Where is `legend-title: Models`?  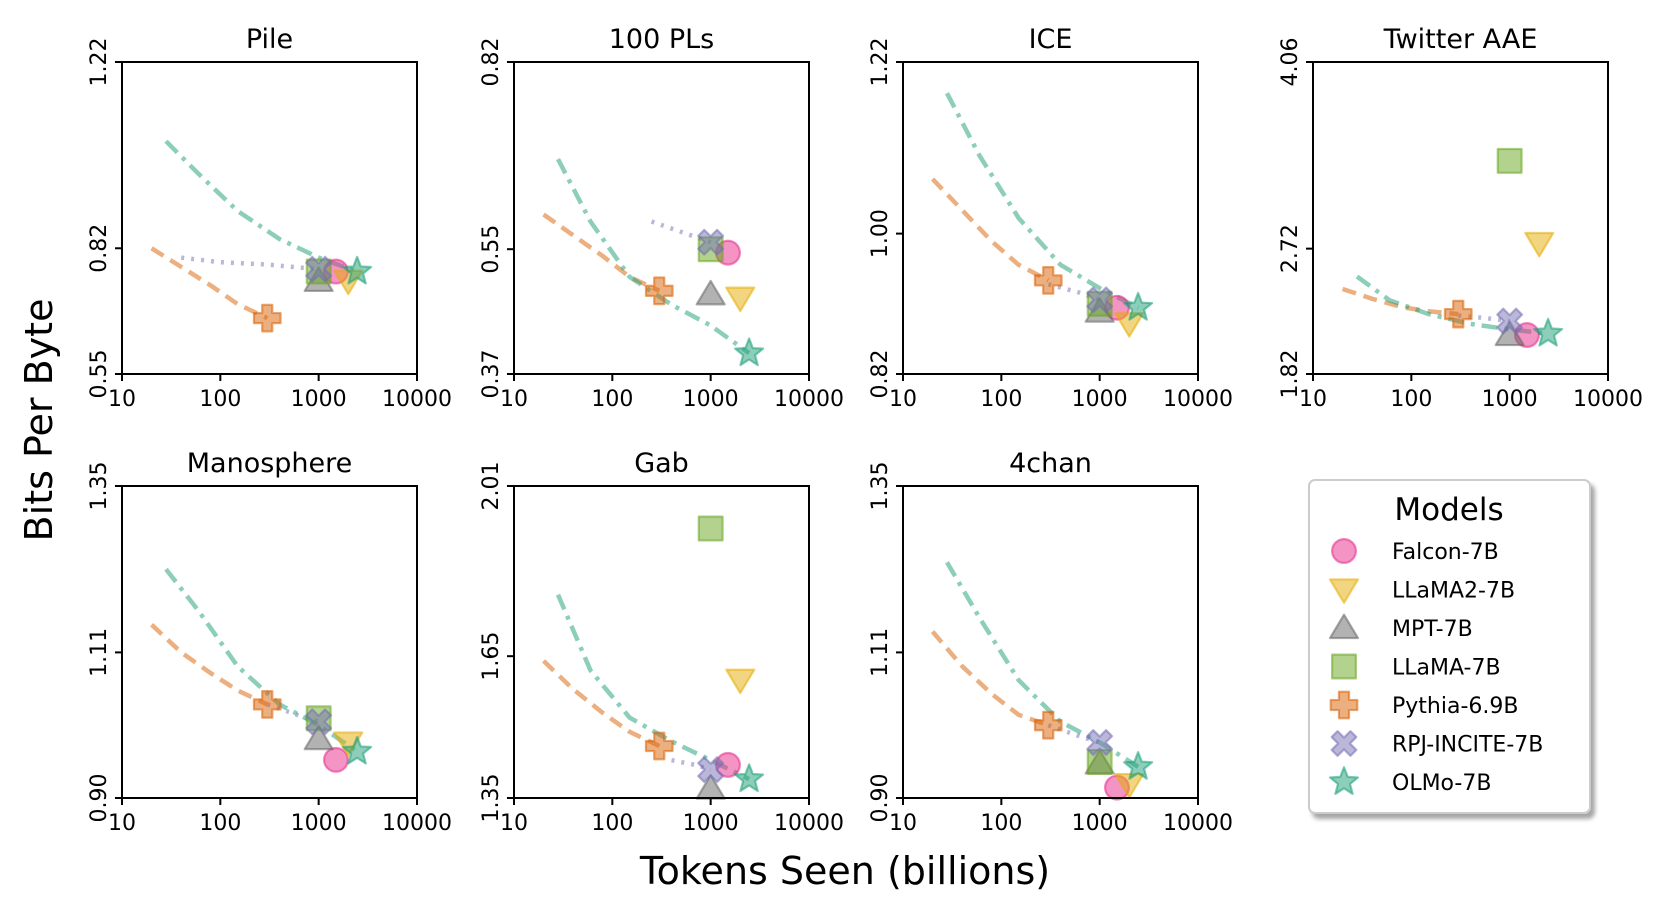 legend-title: Models is located at coordinates (1448, 510).